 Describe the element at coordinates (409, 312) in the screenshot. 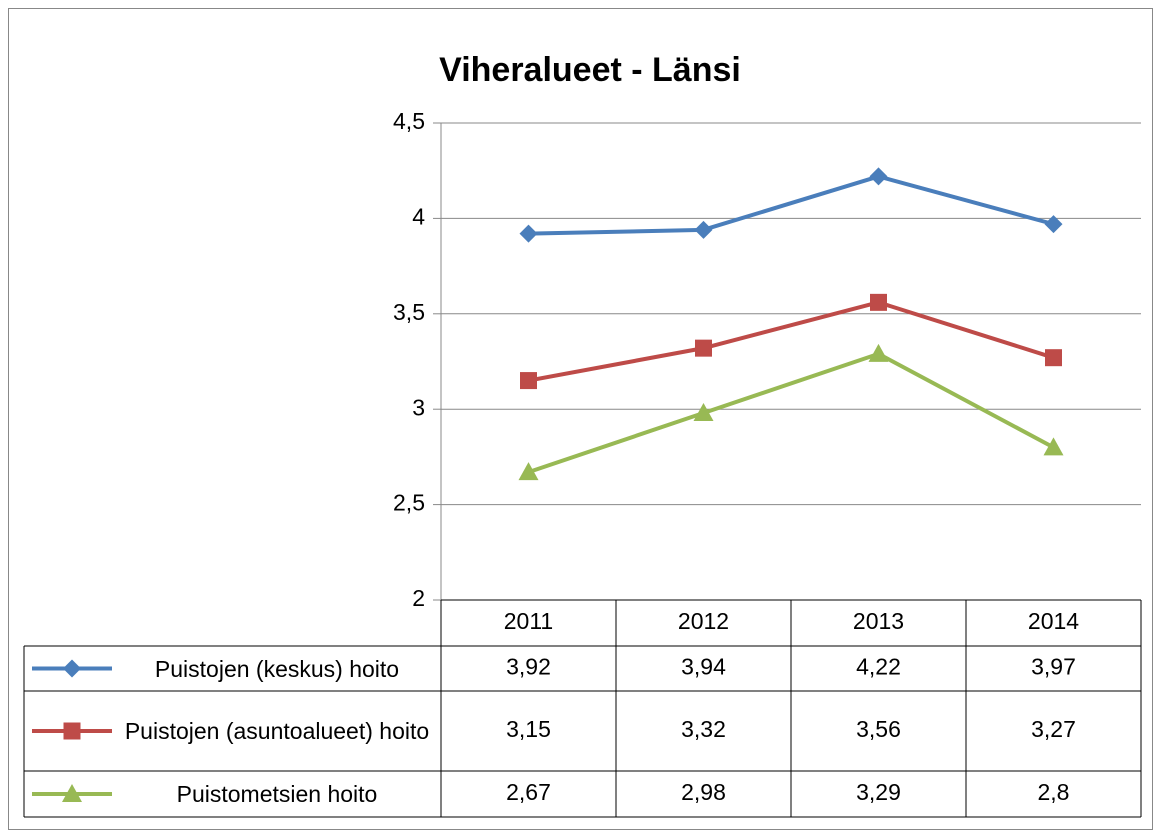

I see `y-tick-label: 3,5` at that location.